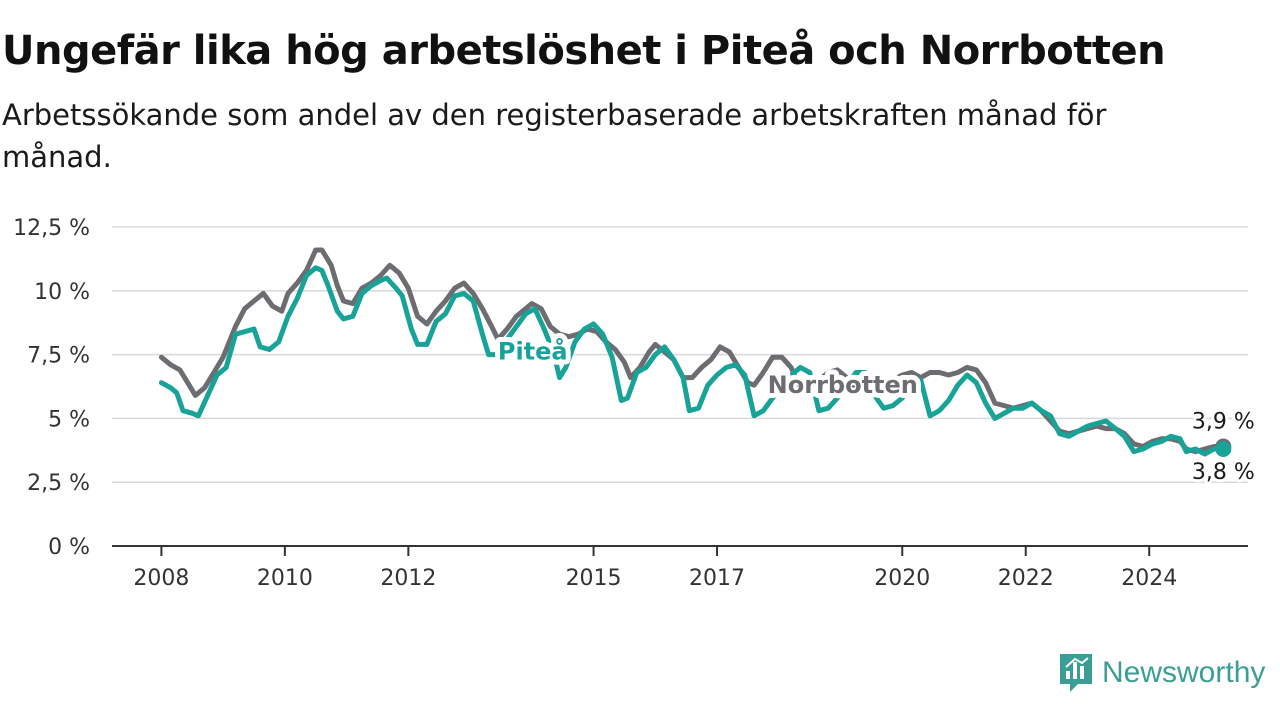  What do you see at coordinates (58, 356) in the screenshot?
I see `y-tick-label: 7,5 %` at bounding box center [58, 356].